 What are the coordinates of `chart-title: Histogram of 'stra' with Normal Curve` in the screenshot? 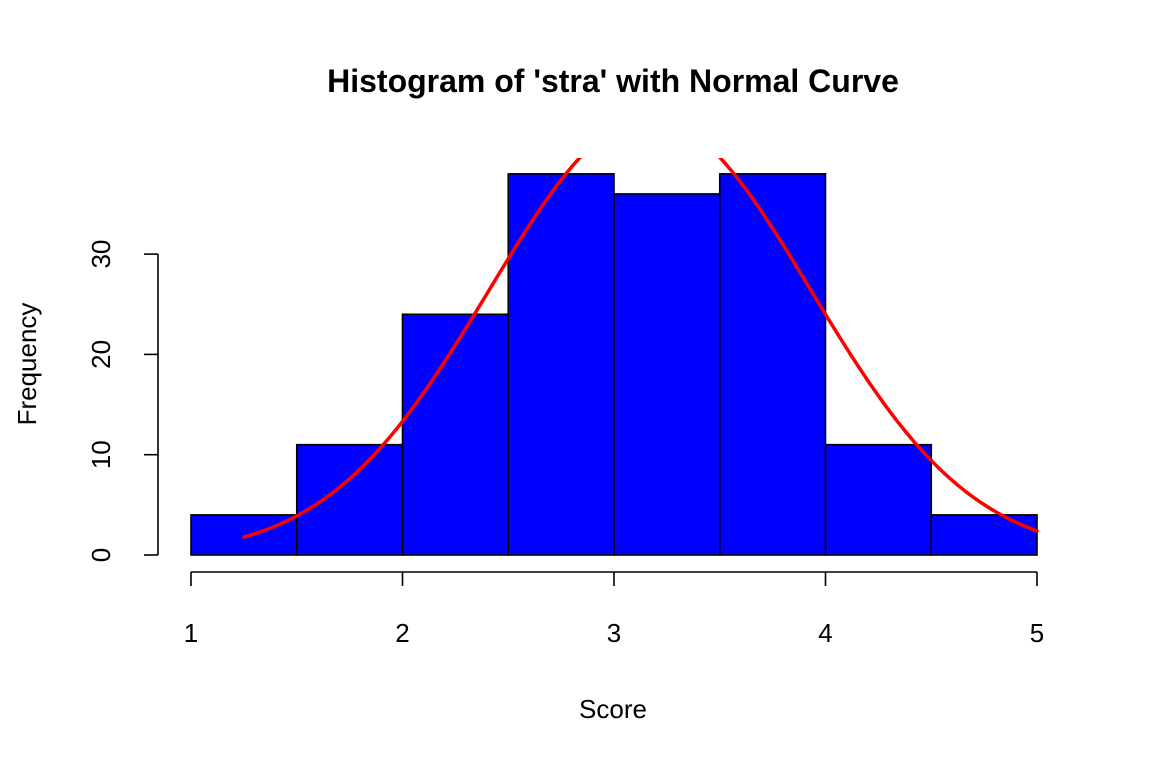 It's located at (613, 81).